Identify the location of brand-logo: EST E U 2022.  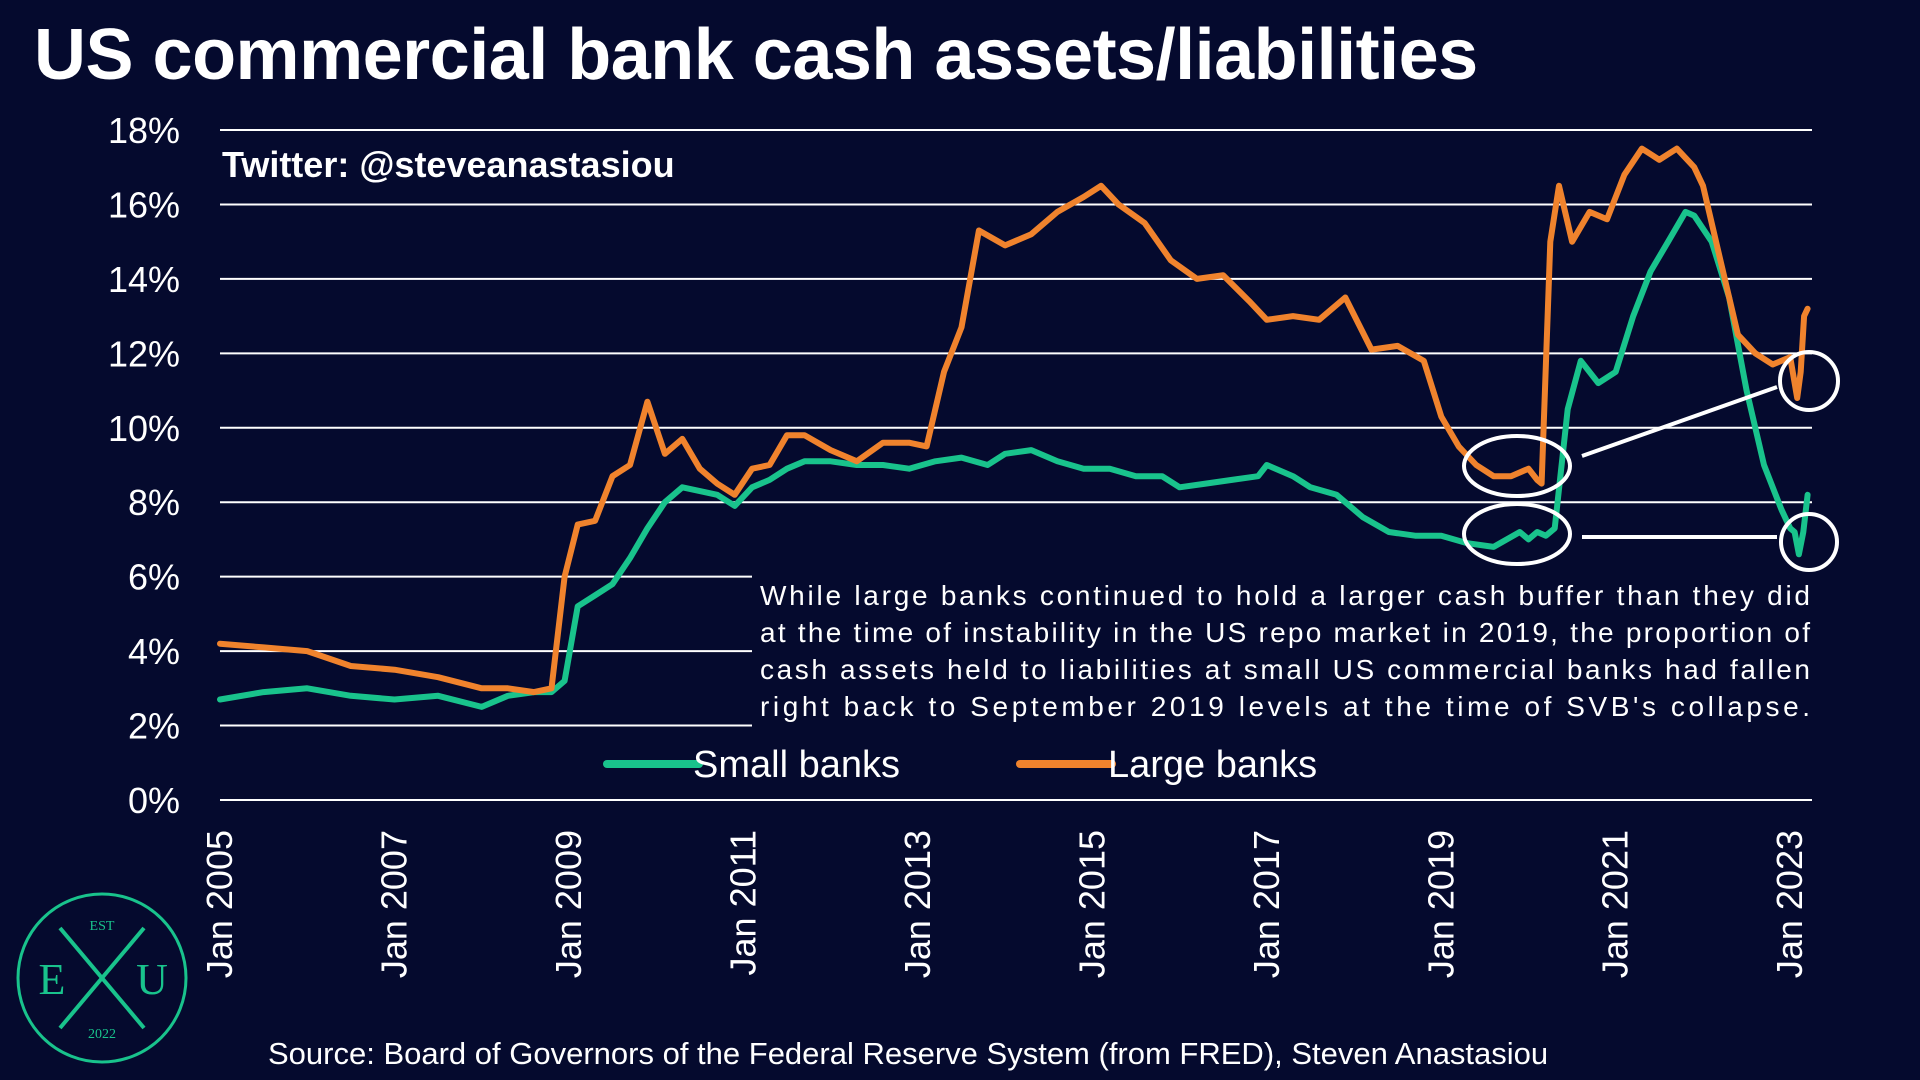
(102, 978).